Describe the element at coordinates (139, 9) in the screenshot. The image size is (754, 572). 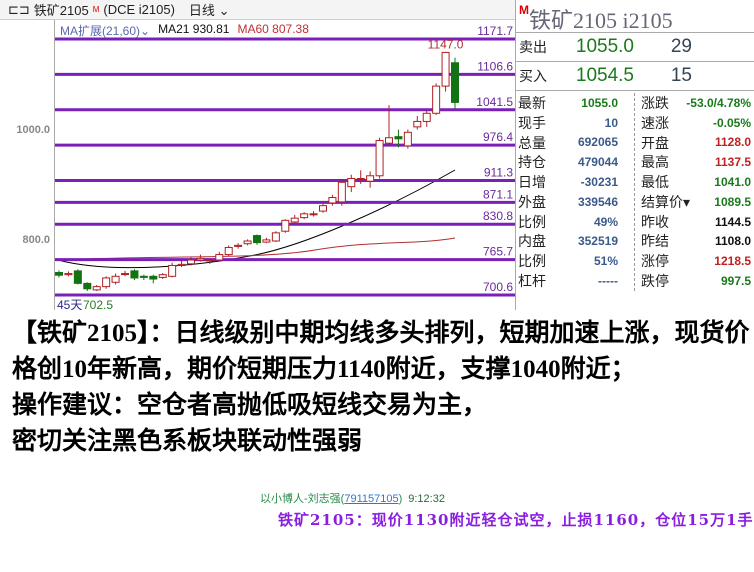
I see `exchange-code: (DCE i2105)` at that location.